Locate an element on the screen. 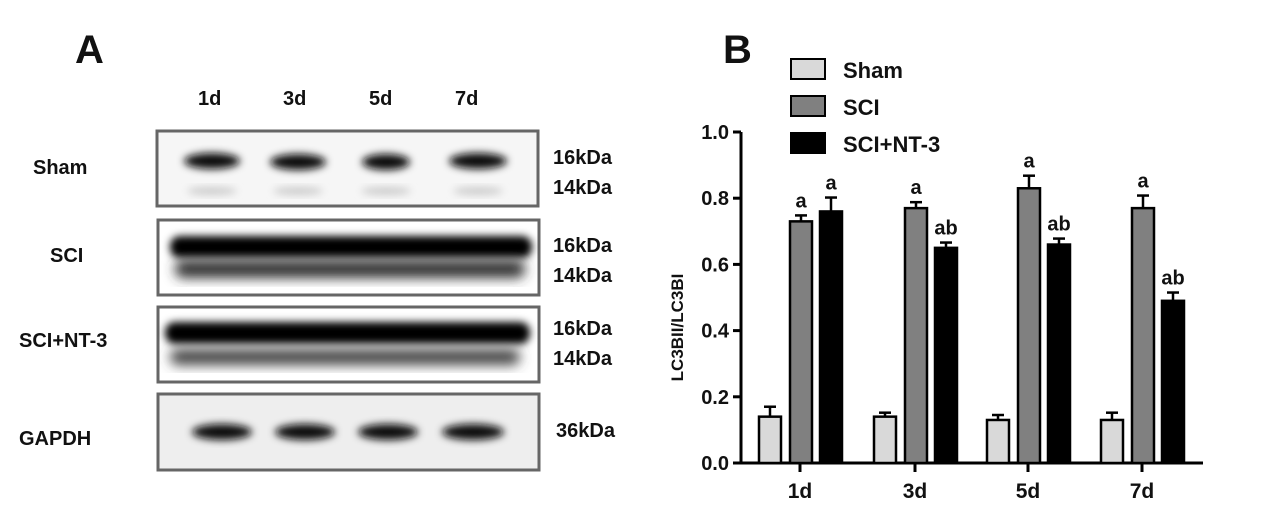  row-label-gapdh: GAPDH is located at coordinates (55, 439).